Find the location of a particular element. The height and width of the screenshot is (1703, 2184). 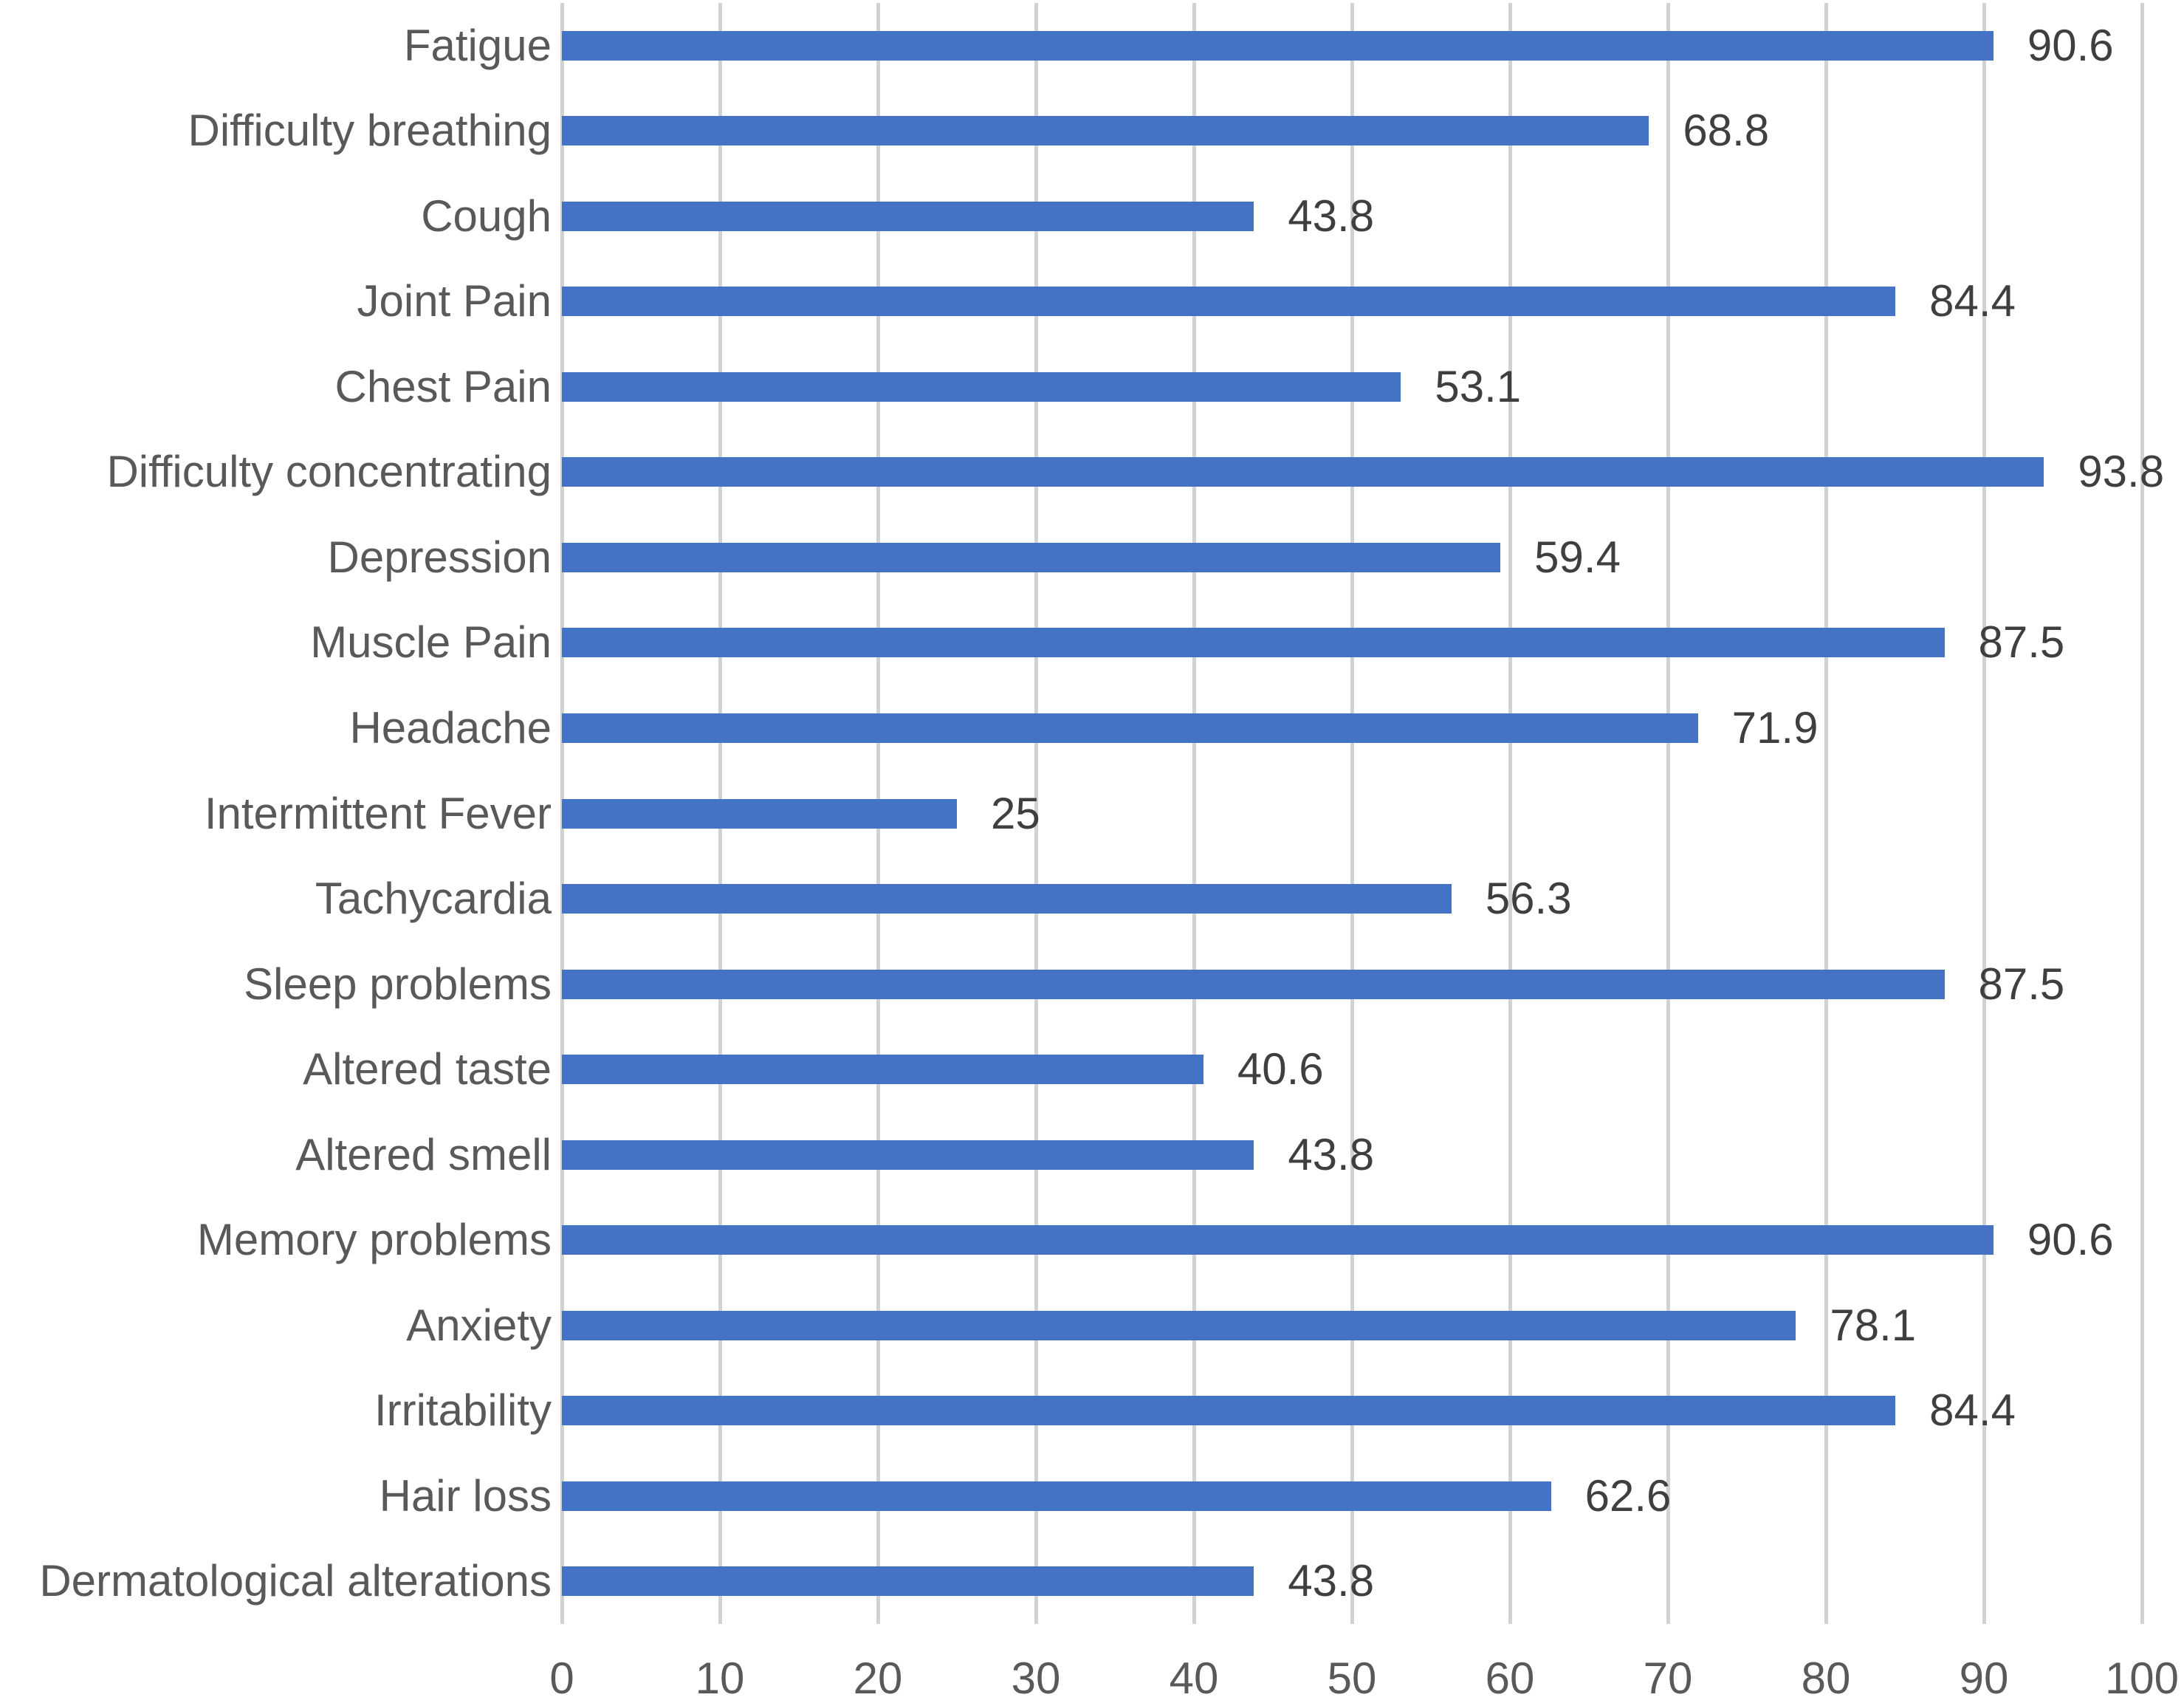

value-label: 25 is located at coordinates (1016, 813).